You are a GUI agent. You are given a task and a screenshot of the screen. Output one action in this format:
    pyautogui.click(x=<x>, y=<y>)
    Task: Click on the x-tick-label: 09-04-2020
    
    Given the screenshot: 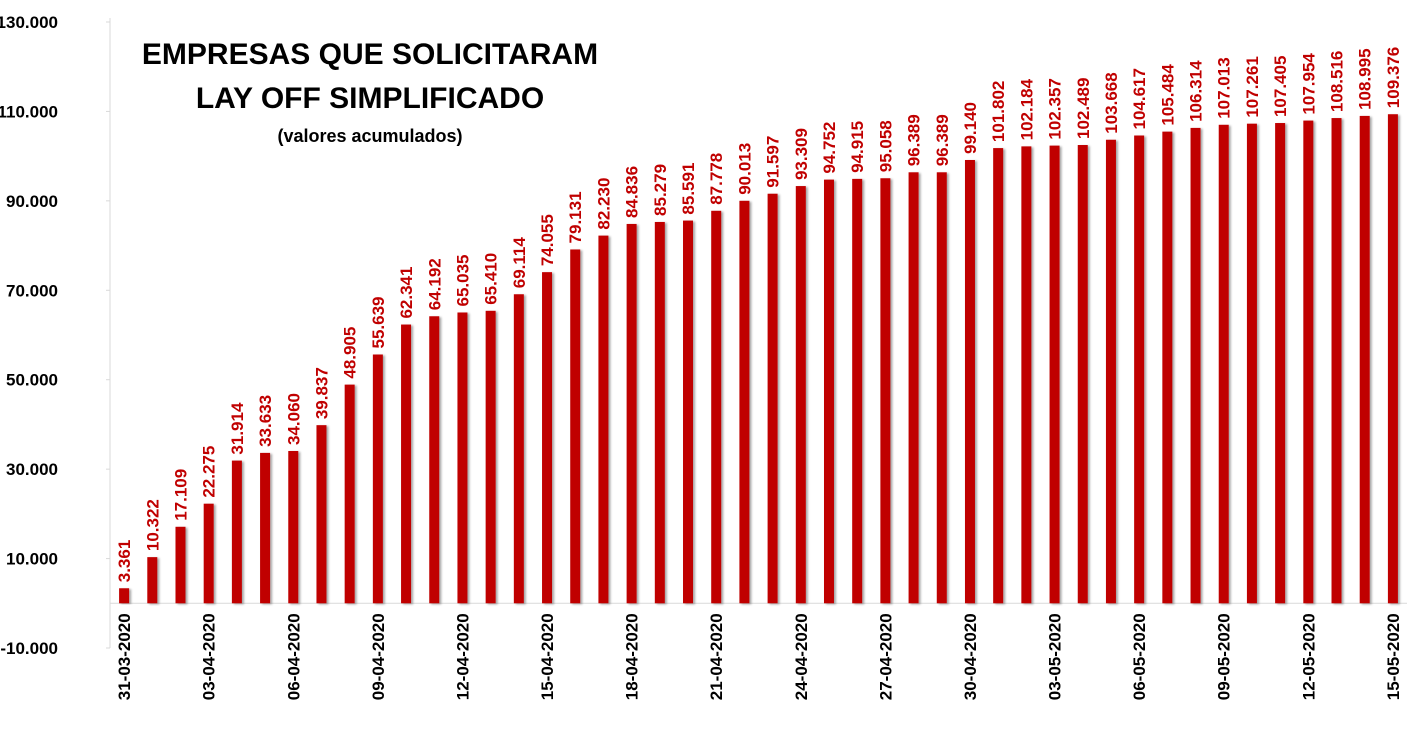 What is the action you would take?
    pyautogui.click(x=378, y=656)
    